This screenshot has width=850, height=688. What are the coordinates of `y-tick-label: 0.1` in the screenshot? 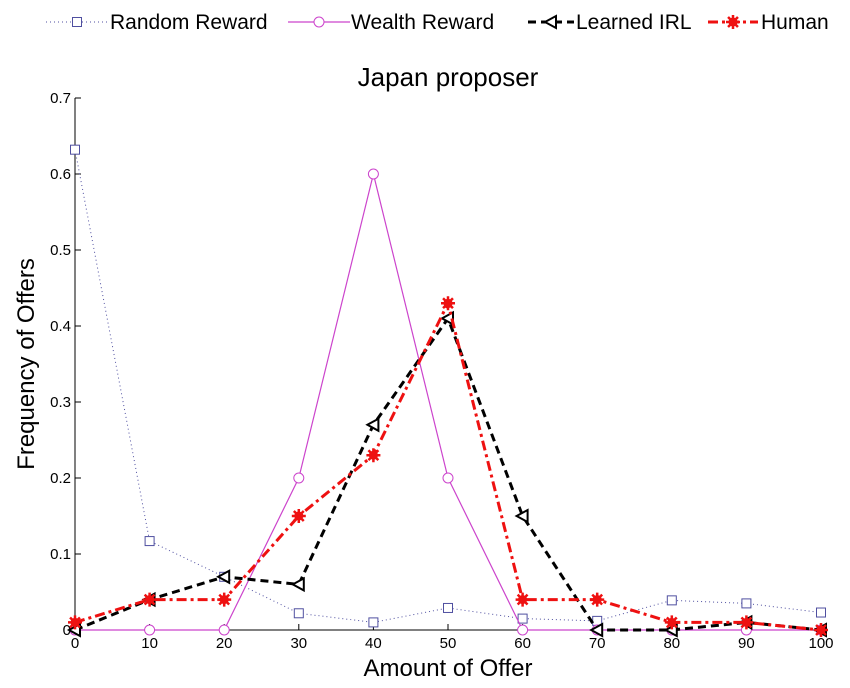 It's located at (60, 554).